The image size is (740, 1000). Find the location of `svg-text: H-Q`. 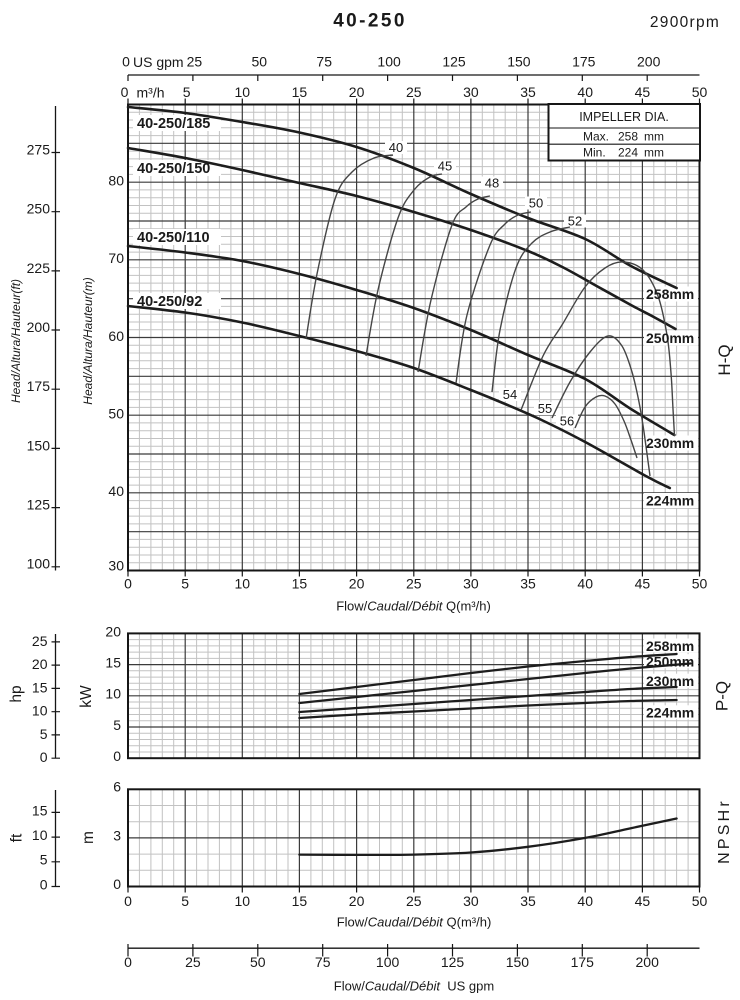

svg-text: H-Q is located at coordinates (724, 359).